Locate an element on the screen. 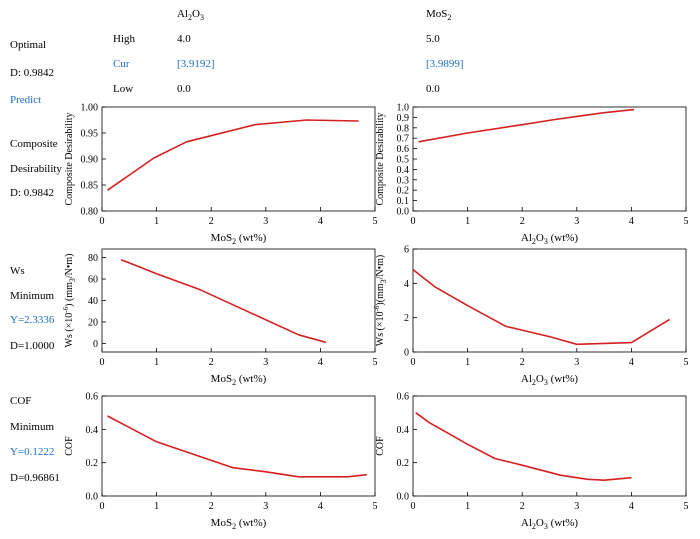 This screenshot has height=539, width=700. cof-row-predicted-y: Y=0.1222 is located at coordinates (32, 452).